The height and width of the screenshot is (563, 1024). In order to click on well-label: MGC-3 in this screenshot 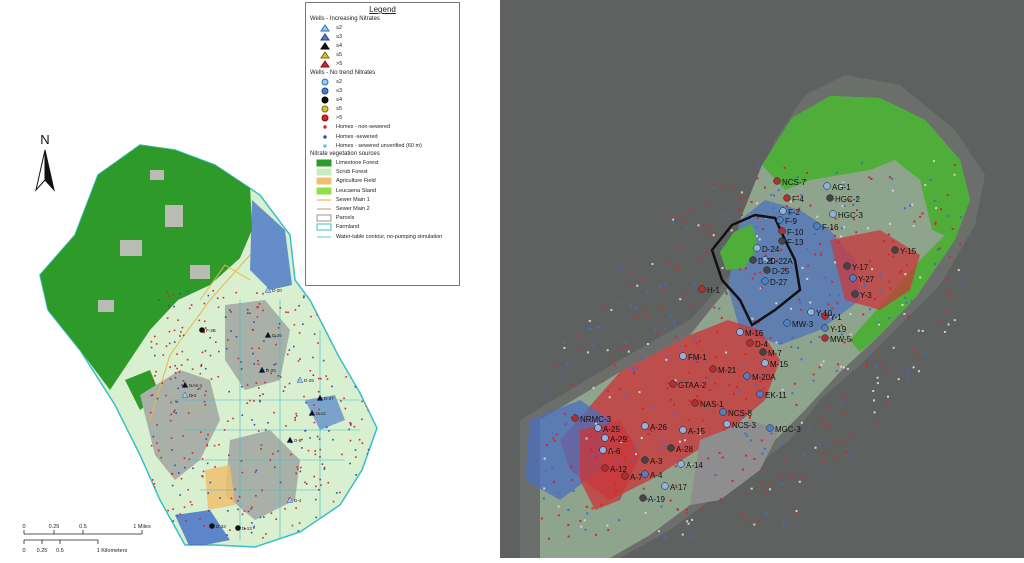, I will do `click(788, 429)`.